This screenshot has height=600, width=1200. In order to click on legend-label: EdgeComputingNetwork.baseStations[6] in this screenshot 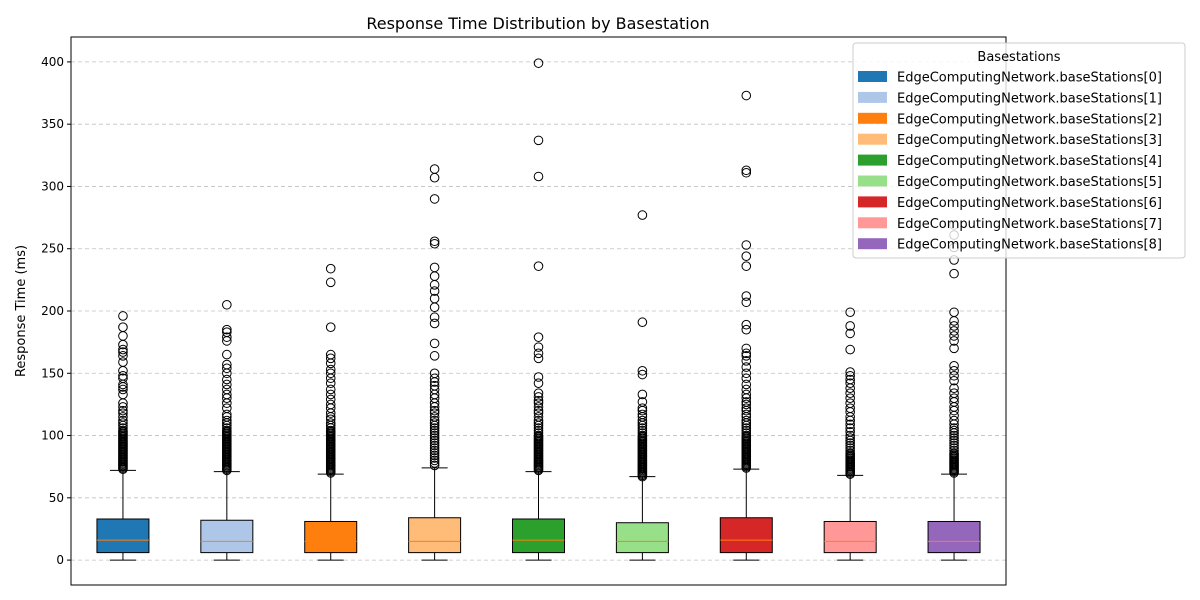, I will do `click(1029, 203)`.